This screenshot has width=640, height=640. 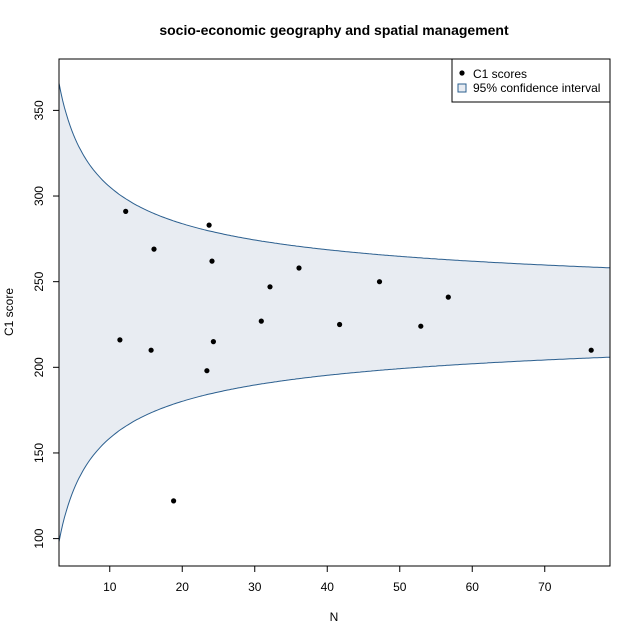 I want to click on x-tick-label: 40, so click(x=328, y=587).